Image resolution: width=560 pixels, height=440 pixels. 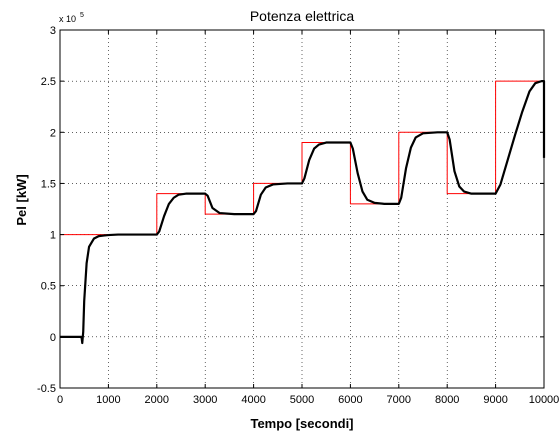 What do you see at coordinates (53, 31) in the screenshot?
I see `y-tick-label: 3` at bounding box center [53, 31].